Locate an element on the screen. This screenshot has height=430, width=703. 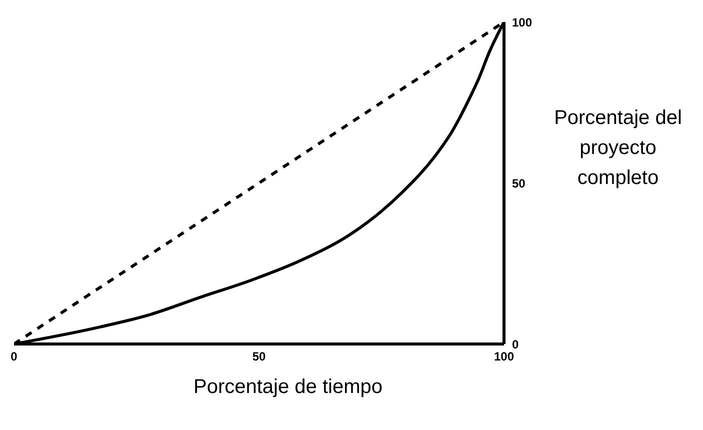
y-tick-label: 0 is located at coordinates (515, 344).